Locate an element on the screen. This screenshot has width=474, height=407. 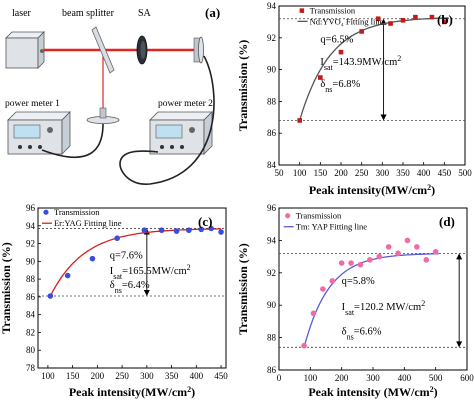
x-tick-label: 0 is located at coordinates (279, 378).